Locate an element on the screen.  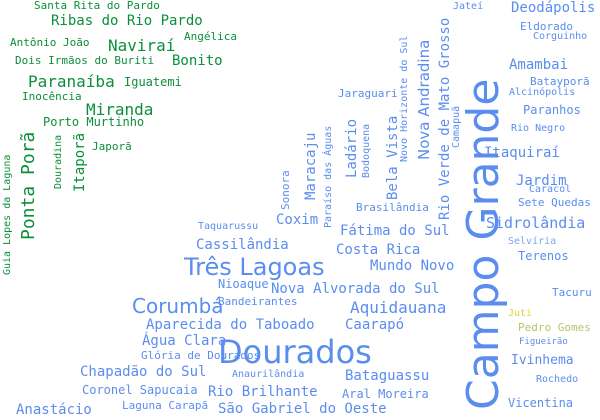
word-gloria-de-dourados: Glória de Dourados is located at coordinates (201, 355).